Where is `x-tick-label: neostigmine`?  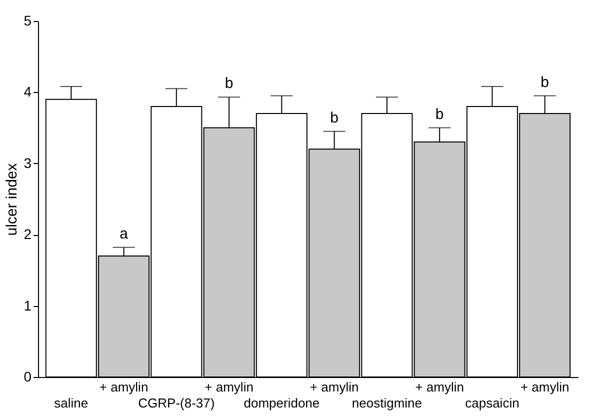 x-tick-label: neostigmine is located at coordinates (387, 403).